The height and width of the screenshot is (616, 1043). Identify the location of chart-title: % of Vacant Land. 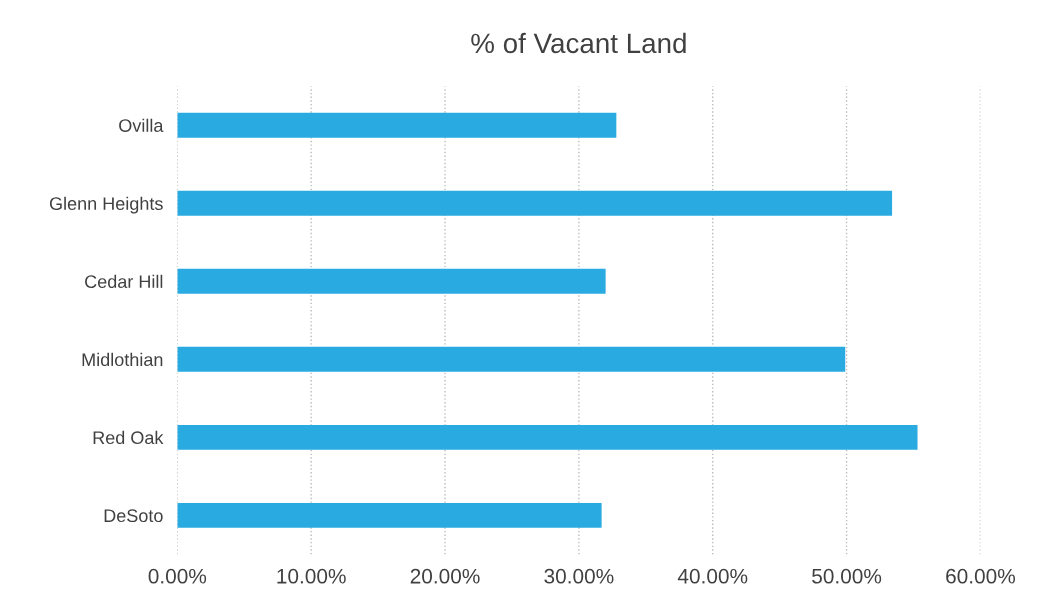
(578, 43).